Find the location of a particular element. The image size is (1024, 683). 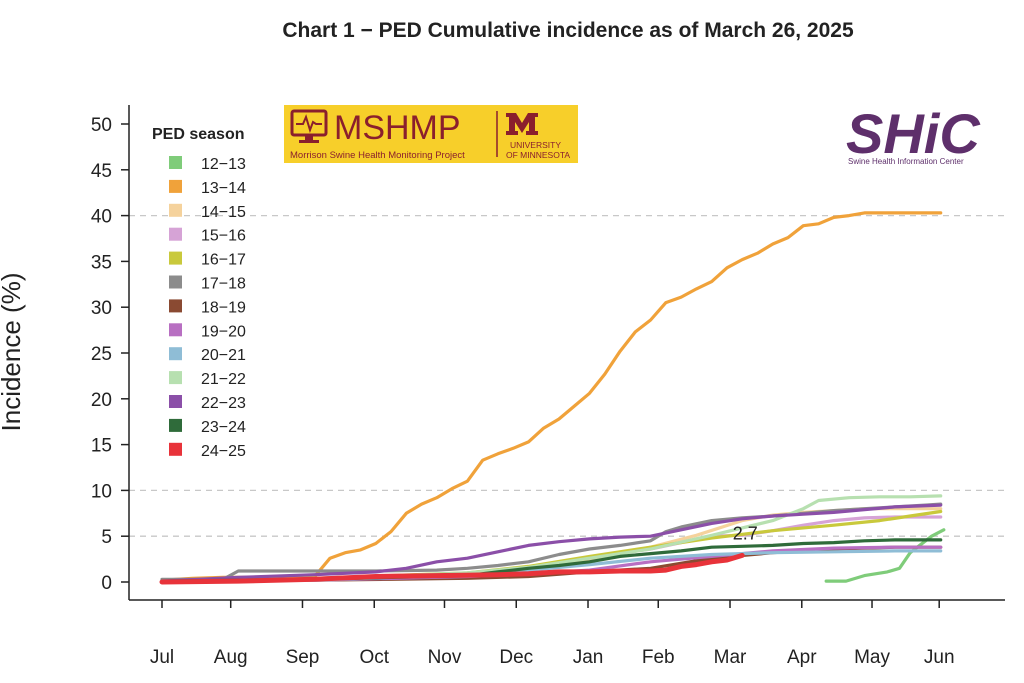

y-tick-label: 0 is located at coordinates (106, 583).